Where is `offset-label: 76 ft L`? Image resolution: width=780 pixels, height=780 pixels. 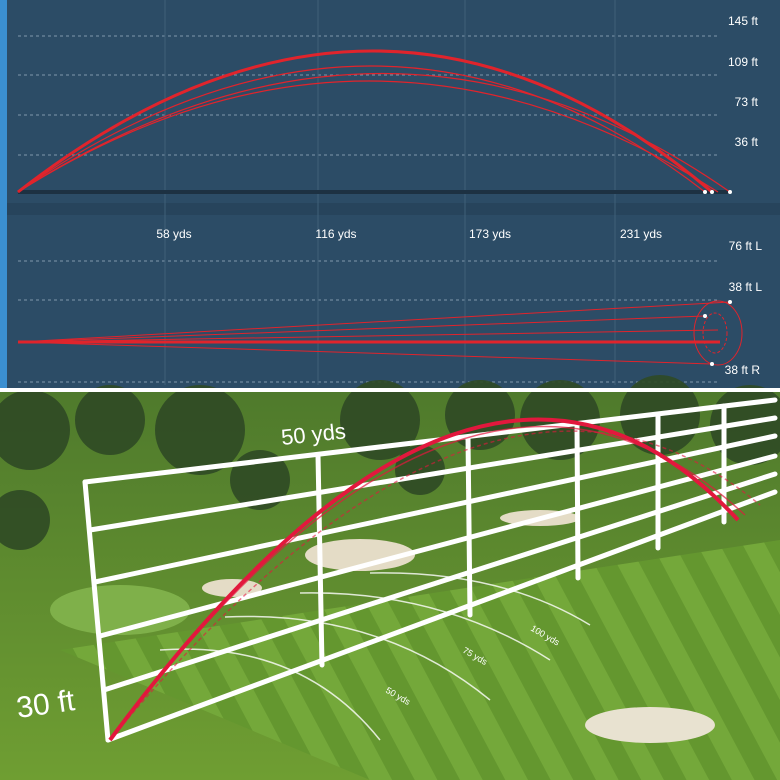
offset-label: 76 ft L is located at coordinates (746, 246).